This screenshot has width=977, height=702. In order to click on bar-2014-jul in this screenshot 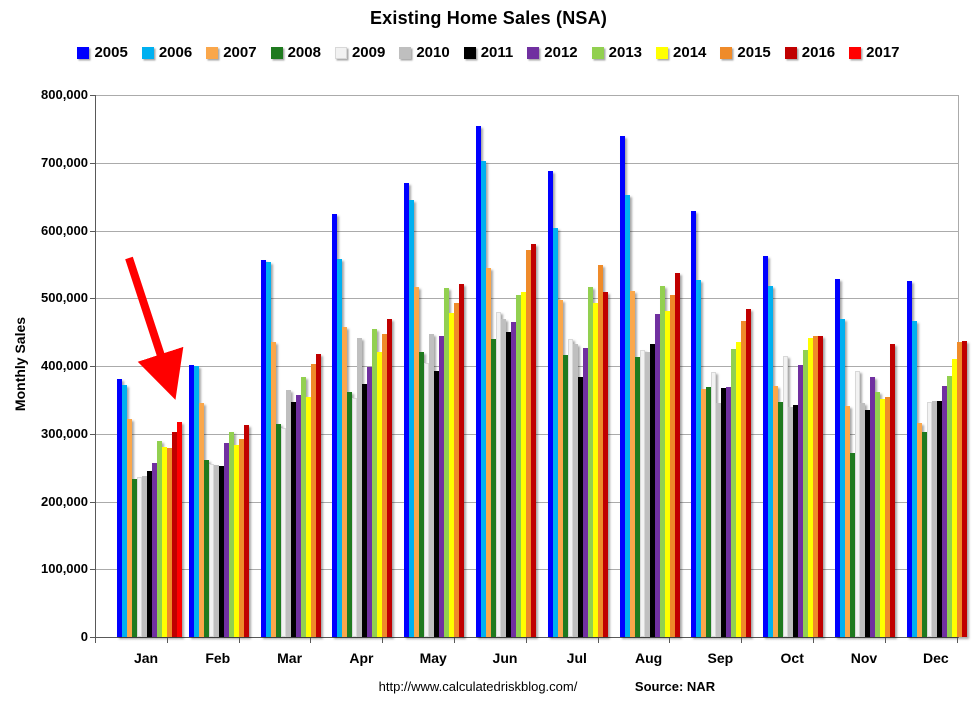, I will do `click(595, 470)`.